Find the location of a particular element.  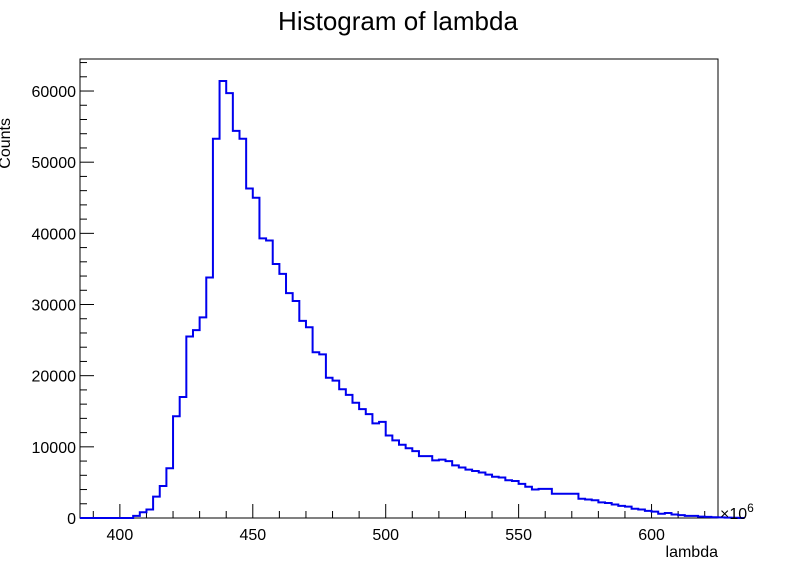

y-tick-label: 0 is located at coordinates (71, 519).